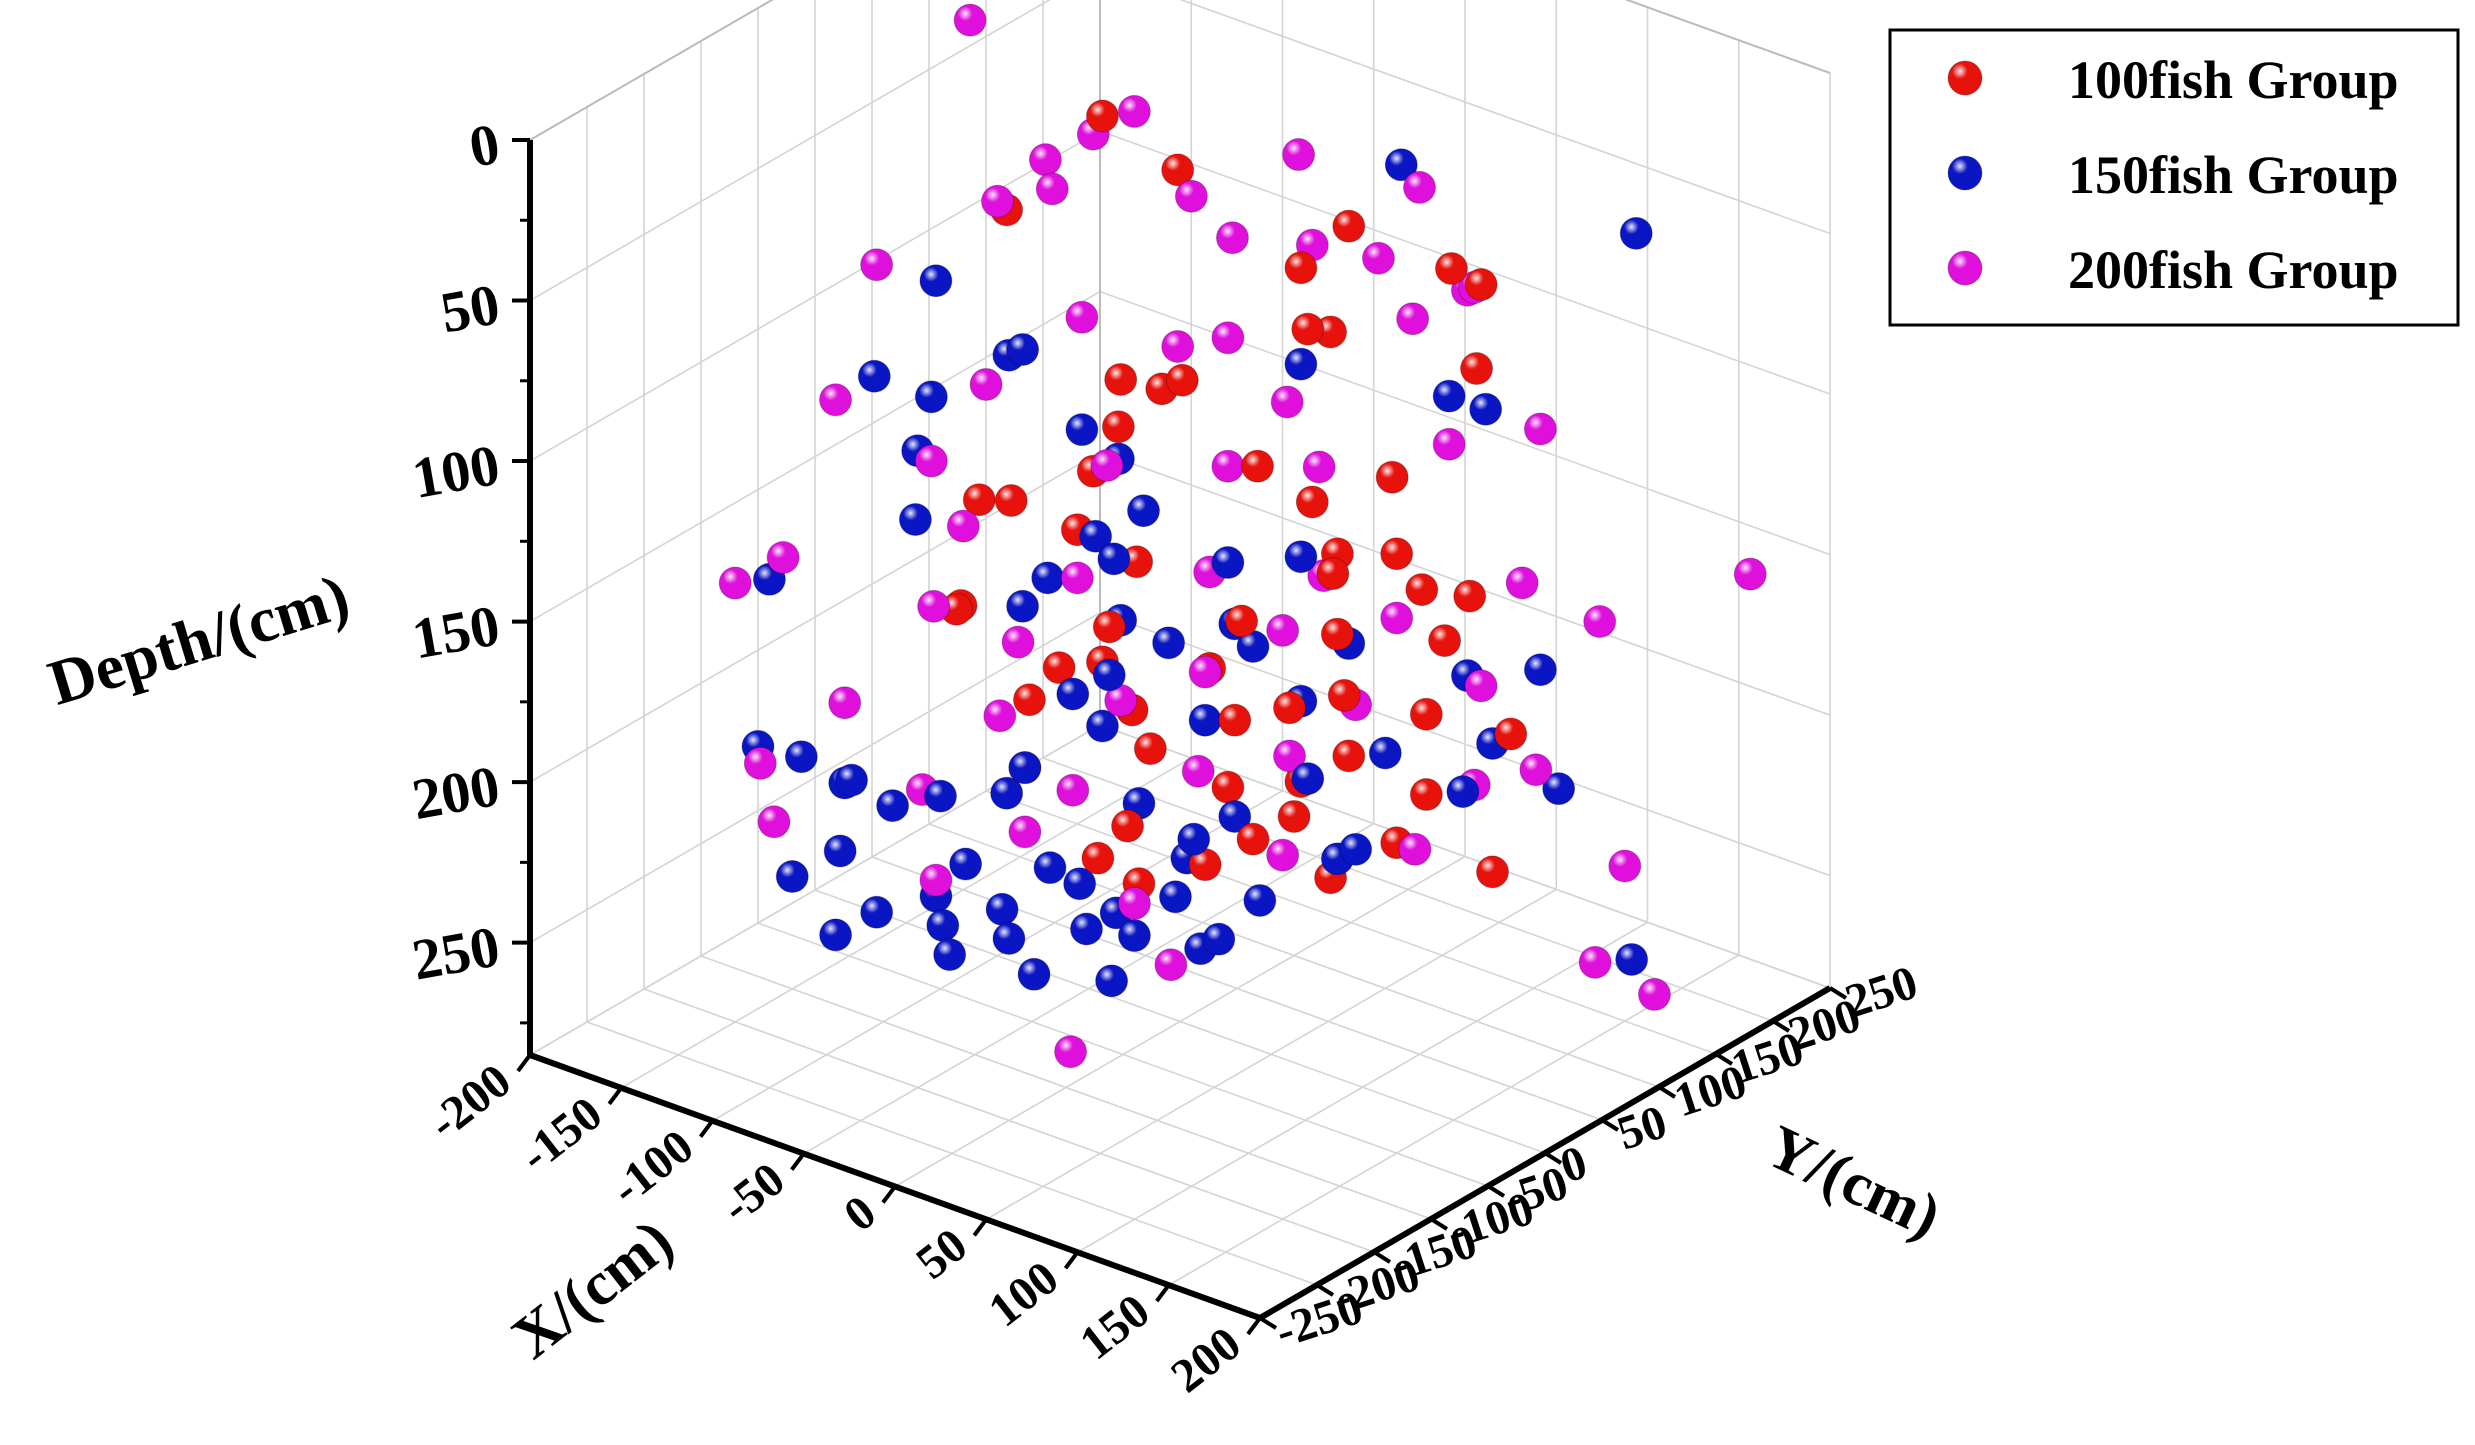 The height and width of the screenshot is (1445, 2475). I want to click on z-tick-label: 50, so click(470, 308).